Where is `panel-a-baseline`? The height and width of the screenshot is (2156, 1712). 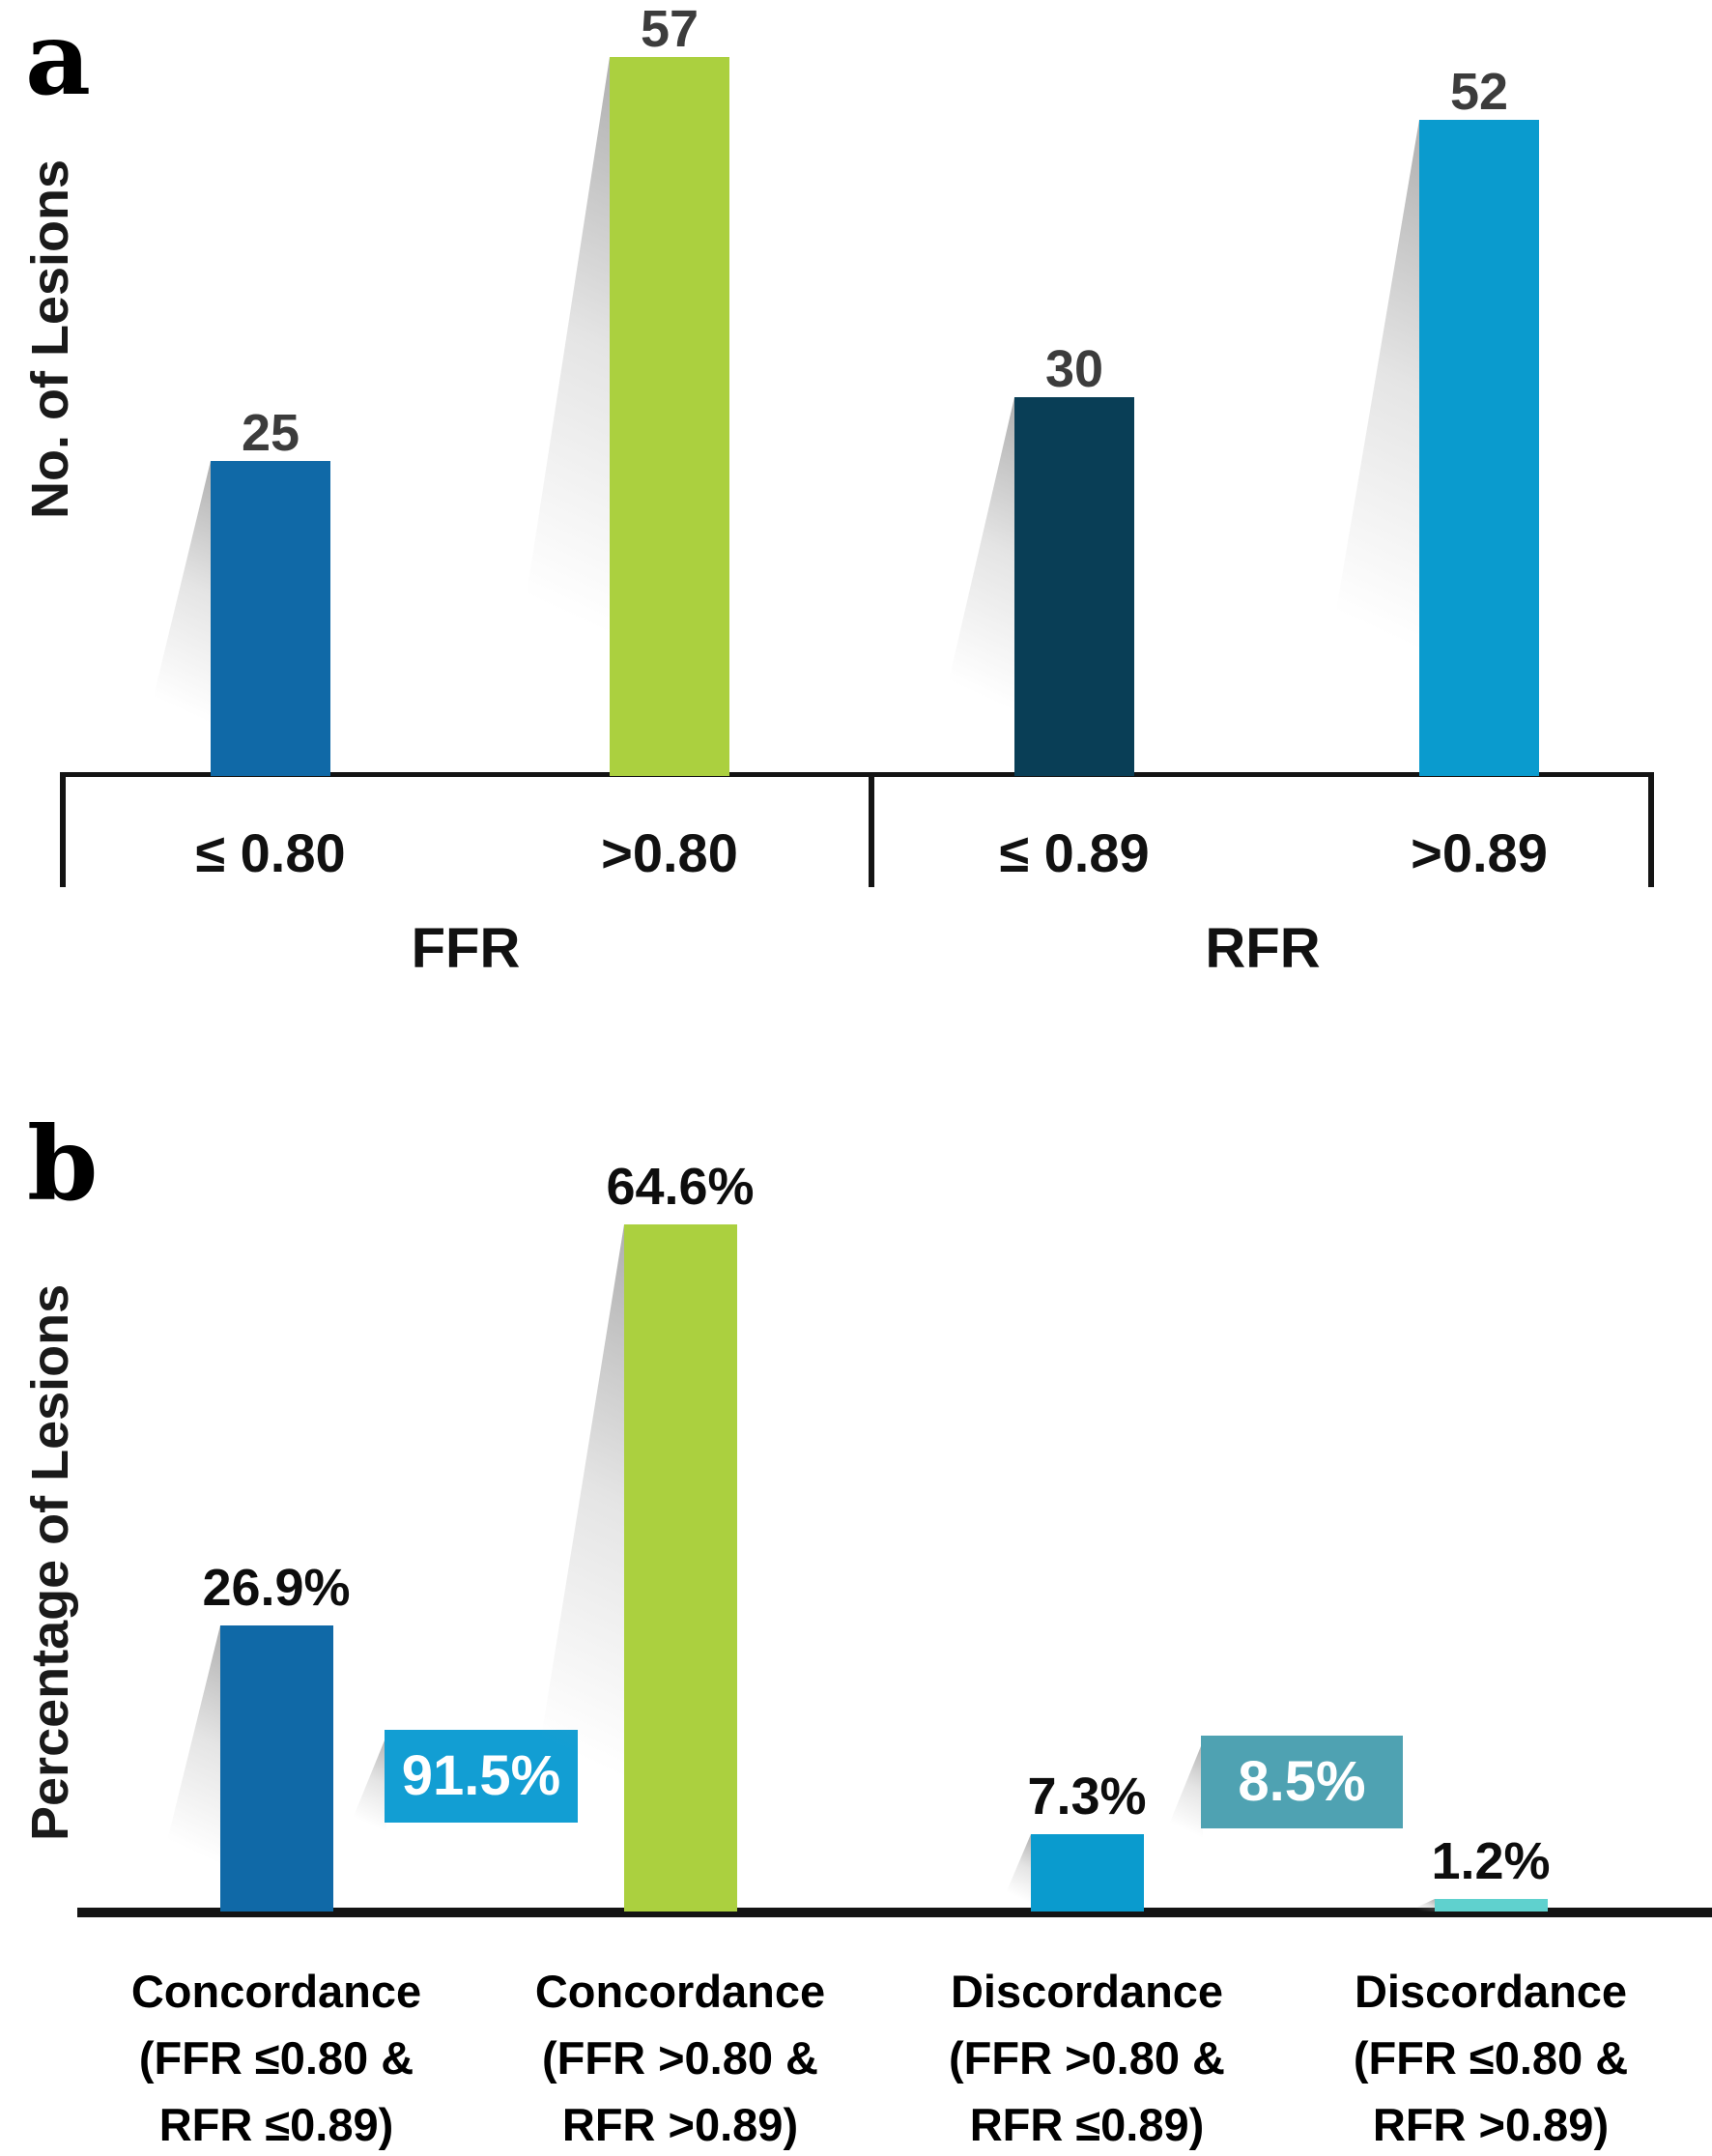
panel-a-baseline is located at coordinates (857, 774).